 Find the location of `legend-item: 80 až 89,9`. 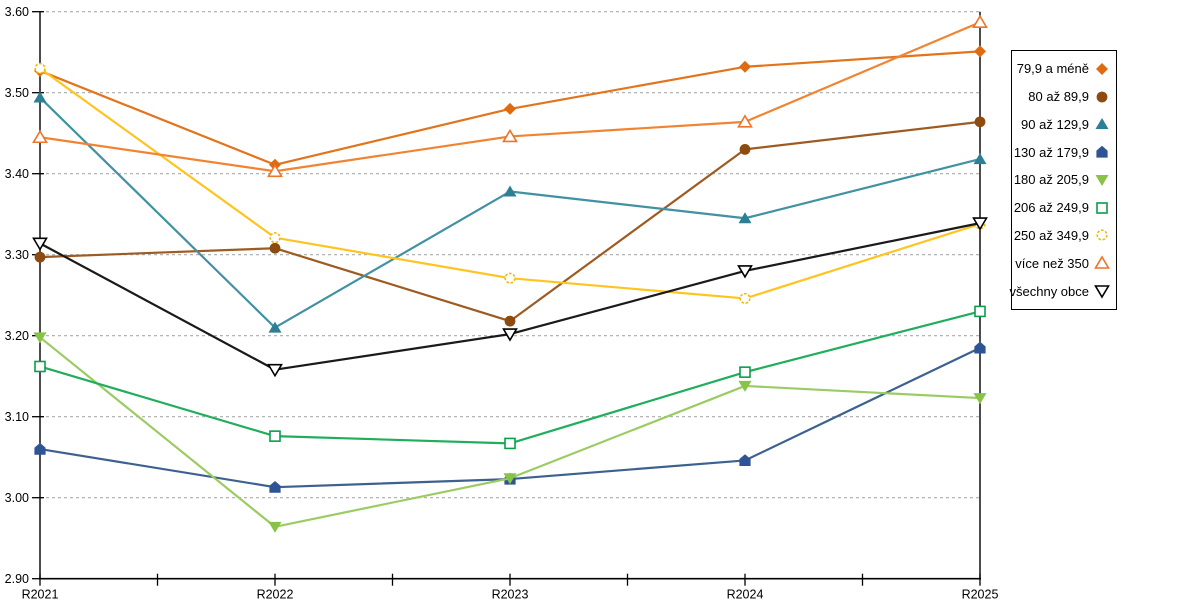

legend-item: 80 až 89,9 is located at coordinates (1062, 97).